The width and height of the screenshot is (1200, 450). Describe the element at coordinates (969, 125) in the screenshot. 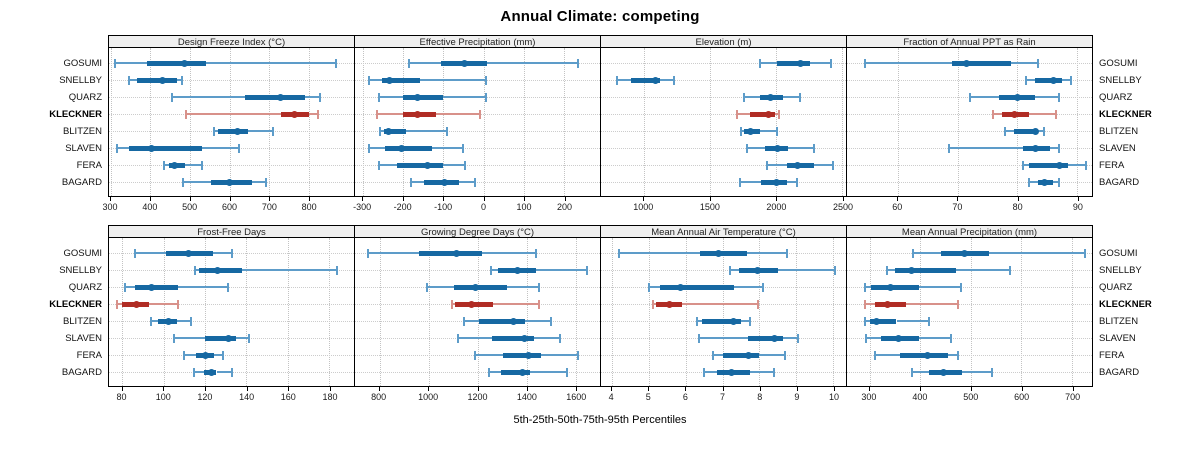

I see `panel: Fraction of Annual PPT as Rain 60 70 80 90` at that location.